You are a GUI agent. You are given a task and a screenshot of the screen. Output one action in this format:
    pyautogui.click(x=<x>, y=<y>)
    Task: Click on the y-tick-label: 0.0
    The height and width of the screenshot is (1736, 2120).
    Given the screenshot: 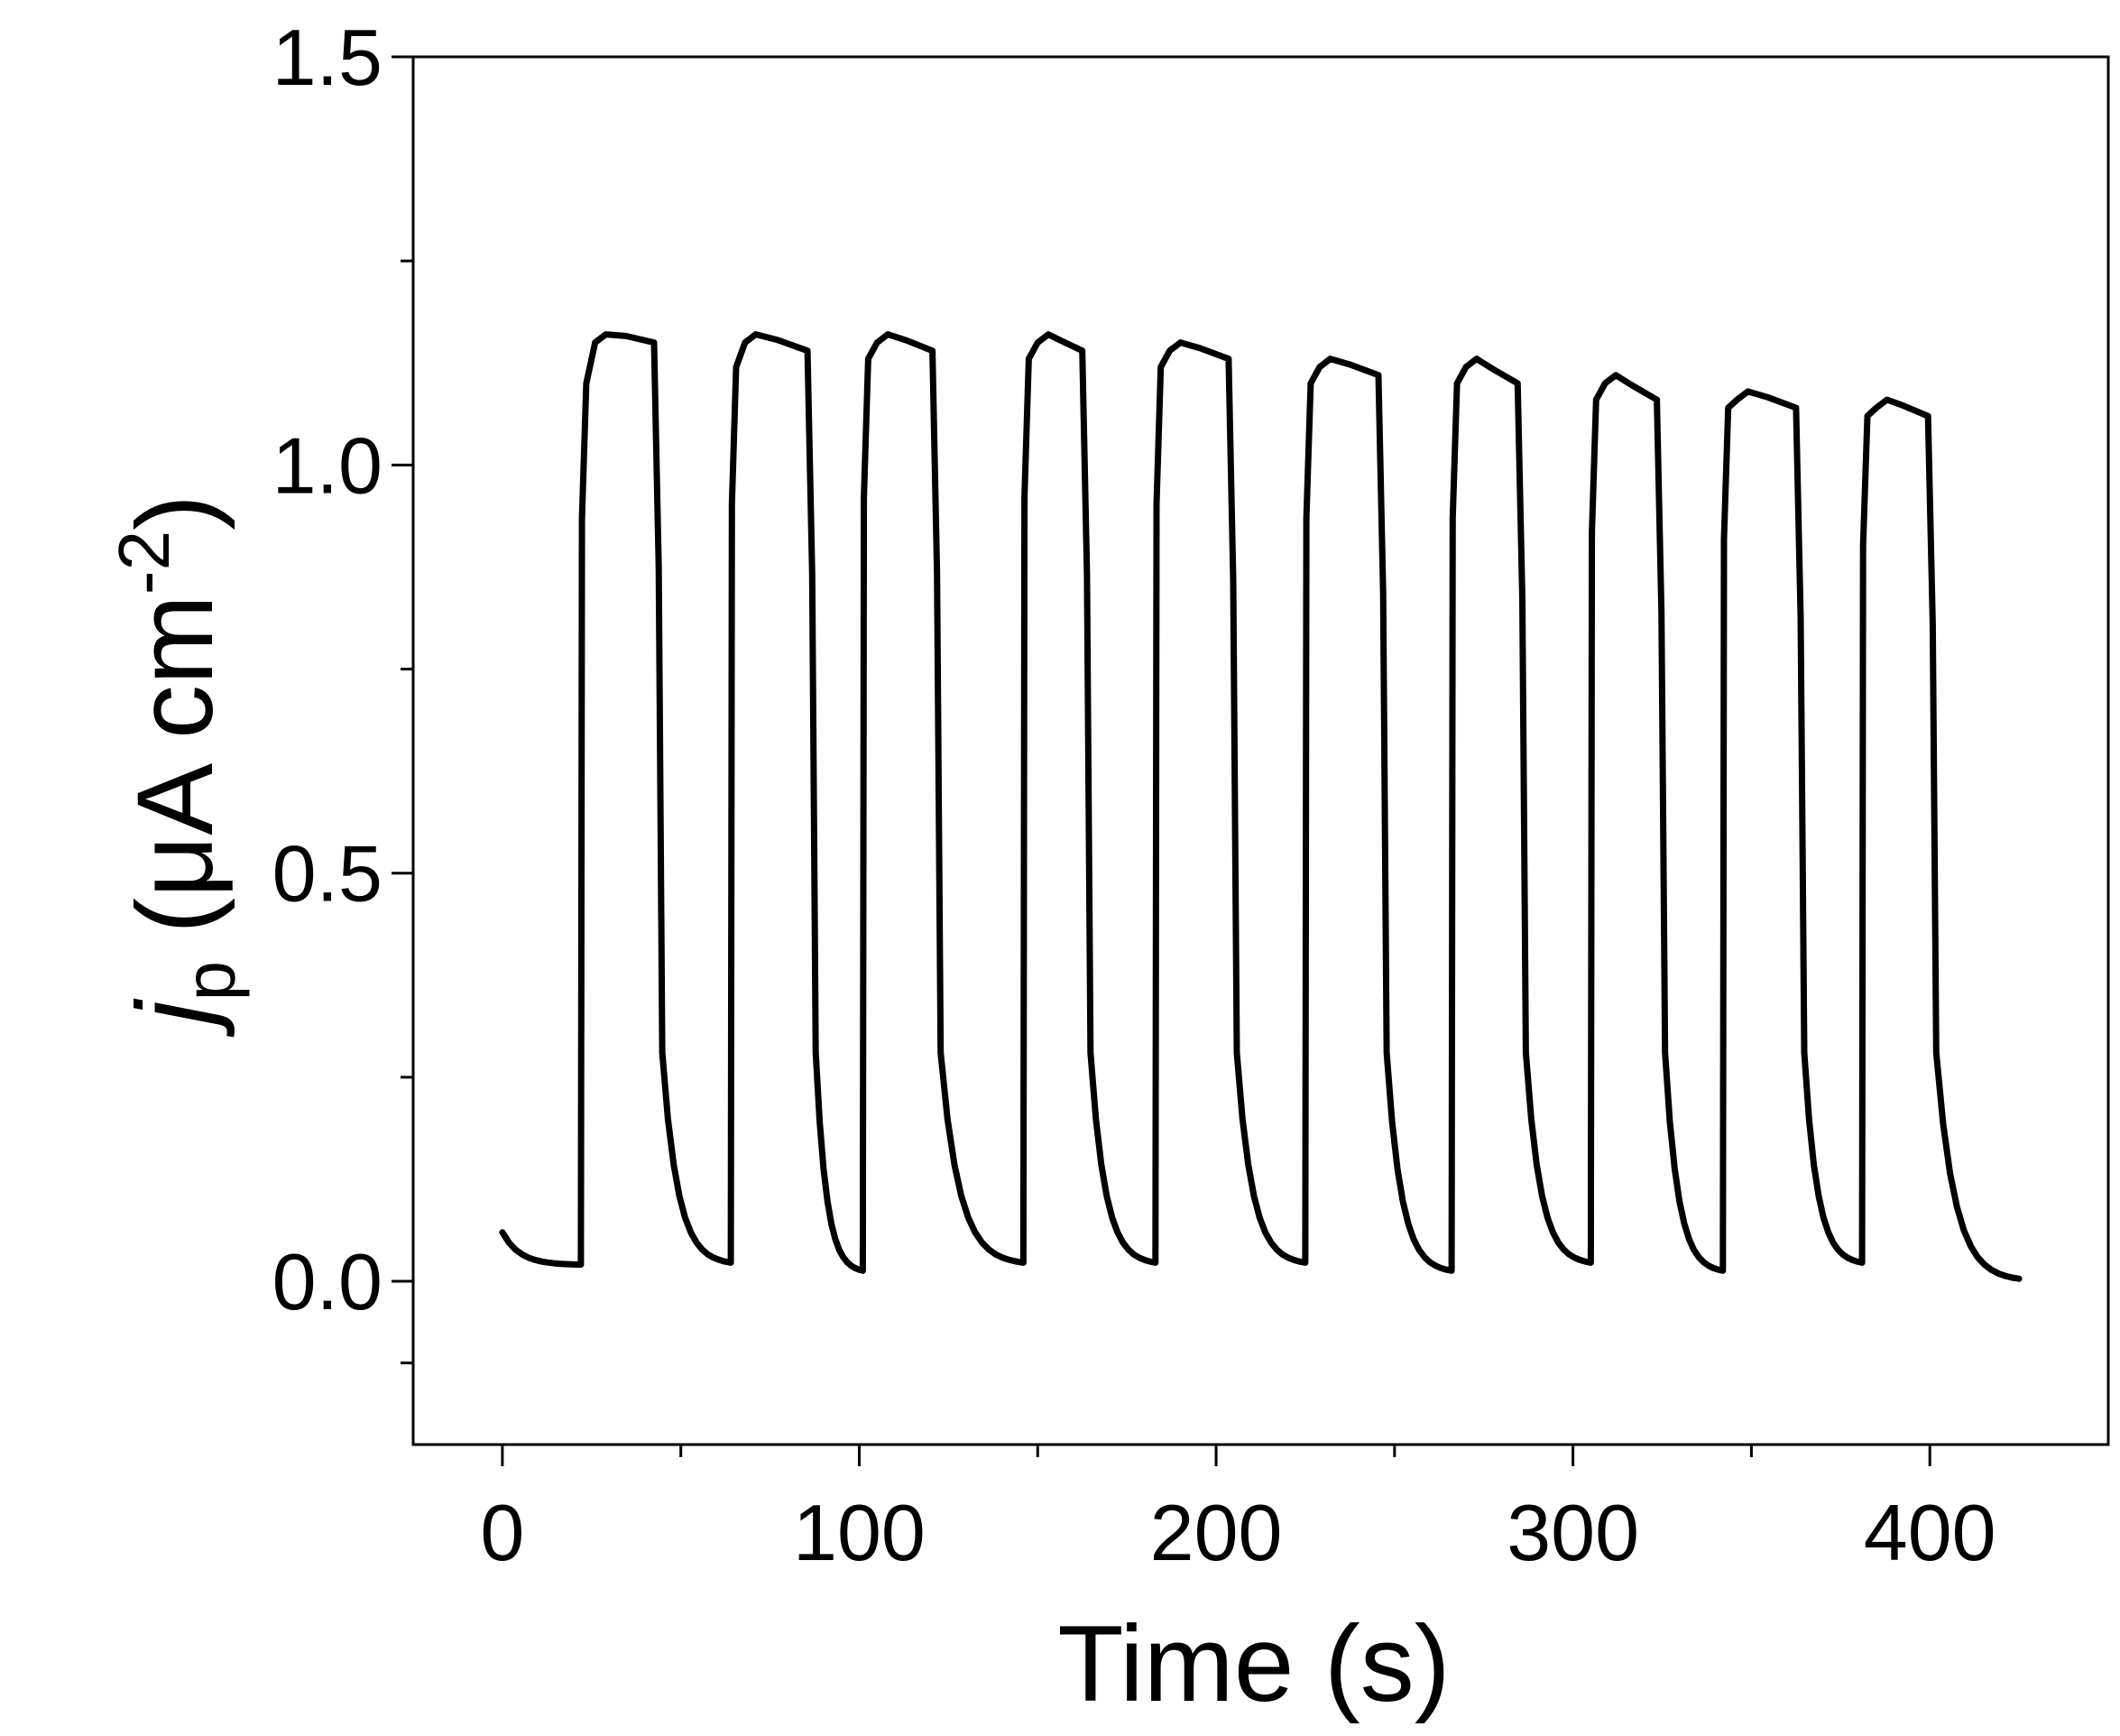 What is the action you would take?
    pyautogui.click(x=327, y=1282)
    